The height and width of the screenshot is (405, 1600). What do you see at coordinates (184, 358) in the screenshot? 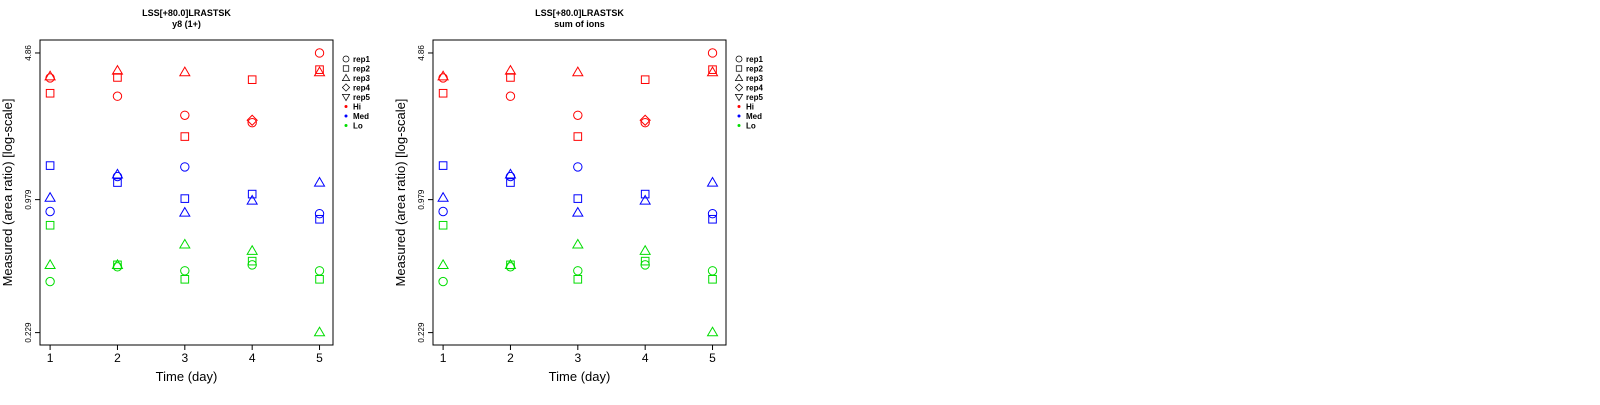
I see `x-tick-label: 3` at bounding box center [184, 358].